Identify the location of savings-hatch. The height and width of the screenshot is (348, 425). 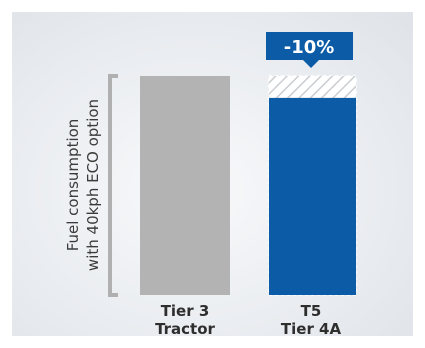
(312, 87).